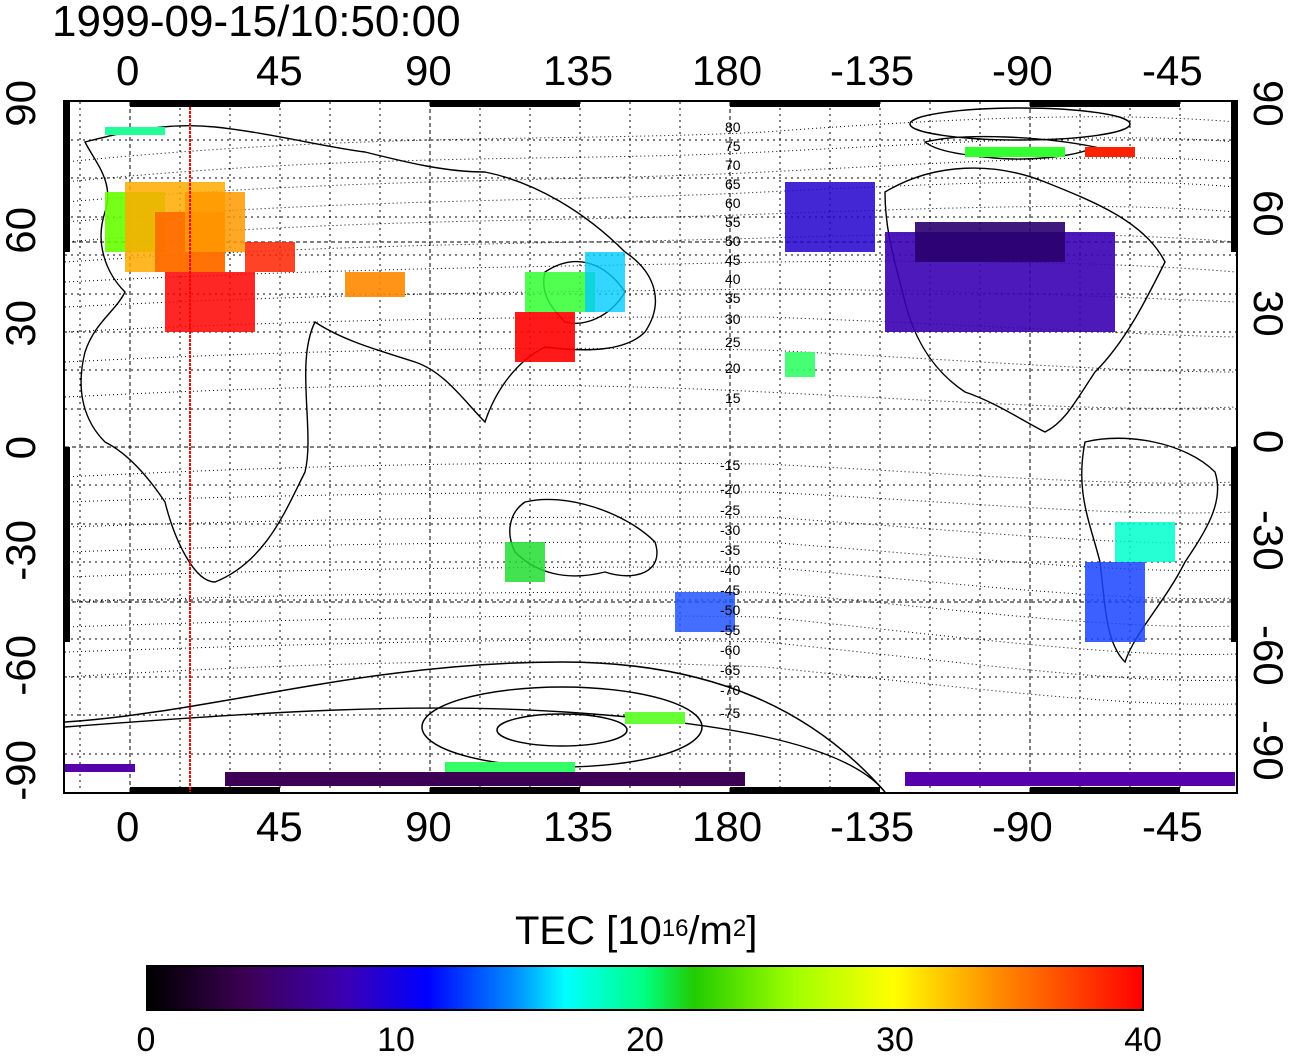 The height and width of the screenshot is (1059, 1292). What do you see at coordinates (128, 826) in the screenshot?
I see `lon-tick-bottom: 0` at bounding box center [128, 826].